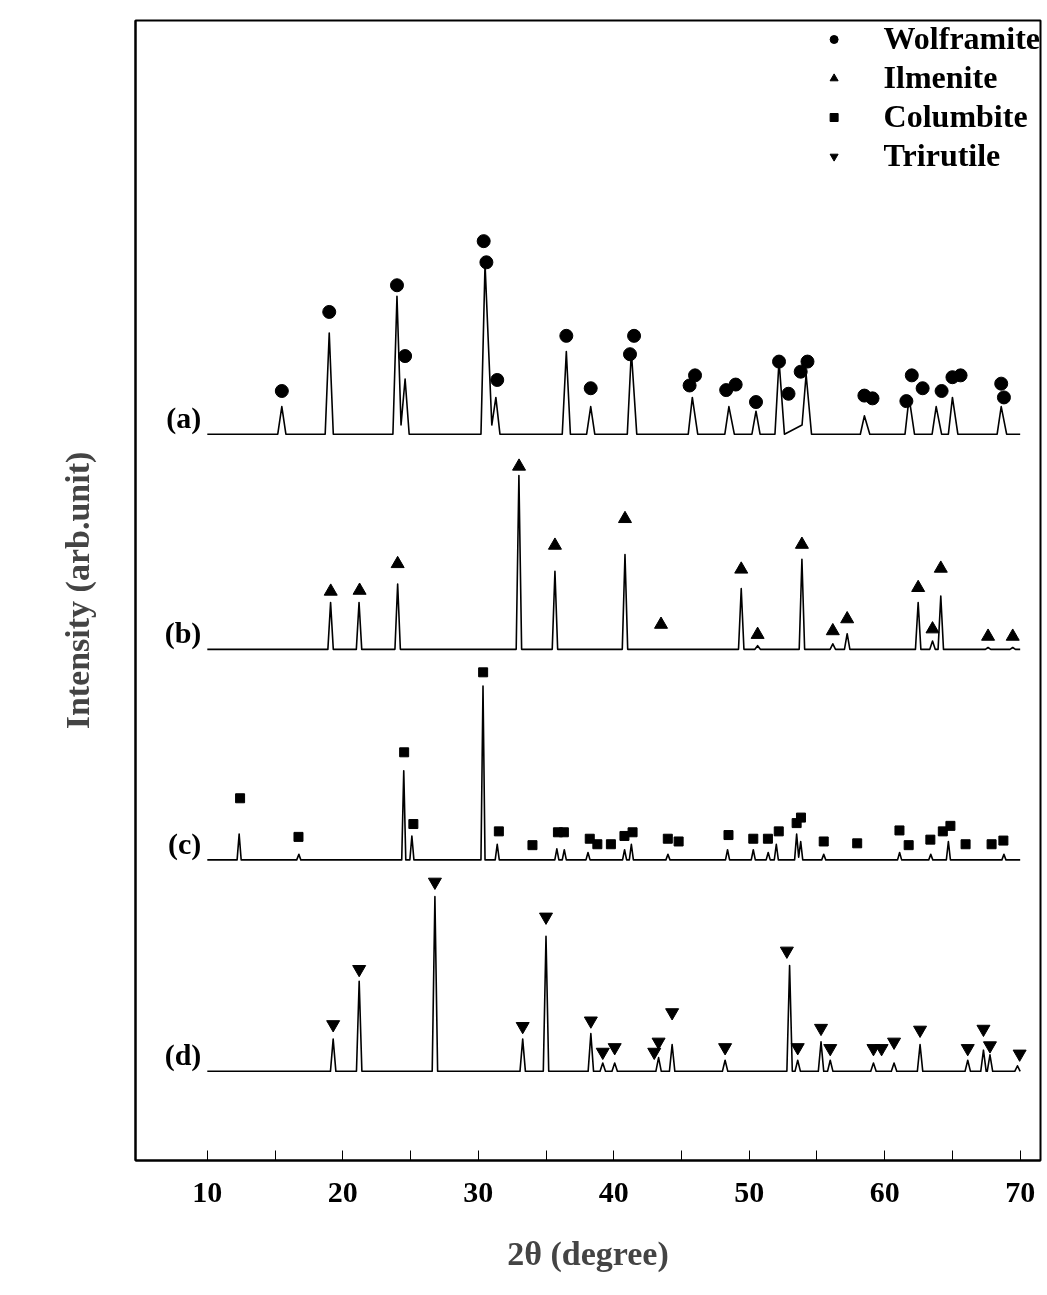 The width and height of the screenshot is (1047, 1295). Describe the element at coordinates (940, 77) in the screenshot. I see `legend-label: Ilmenite` at that location.